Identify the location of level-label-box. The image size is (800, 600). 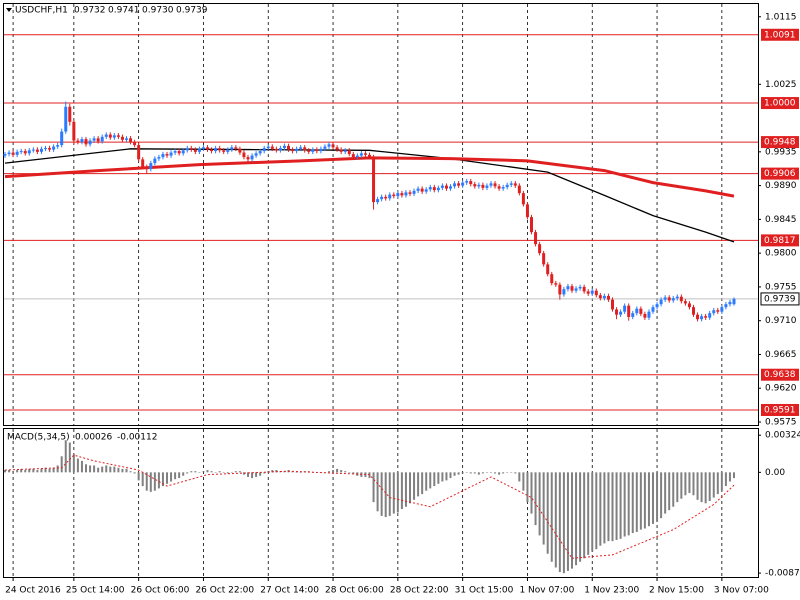
(780, 240).